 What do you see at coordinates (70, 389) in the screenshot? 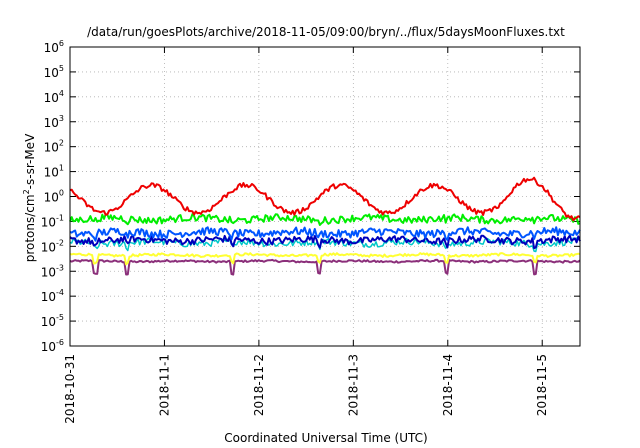
I see `x-tick-label: 2018-10-31` at bounding box center [70, 389].